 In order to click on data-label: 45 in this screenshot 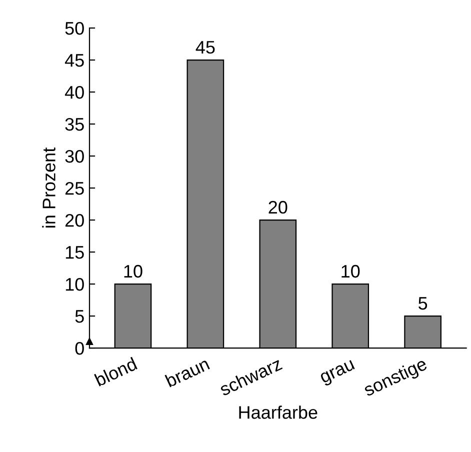, I will do `click(205, 47)`.